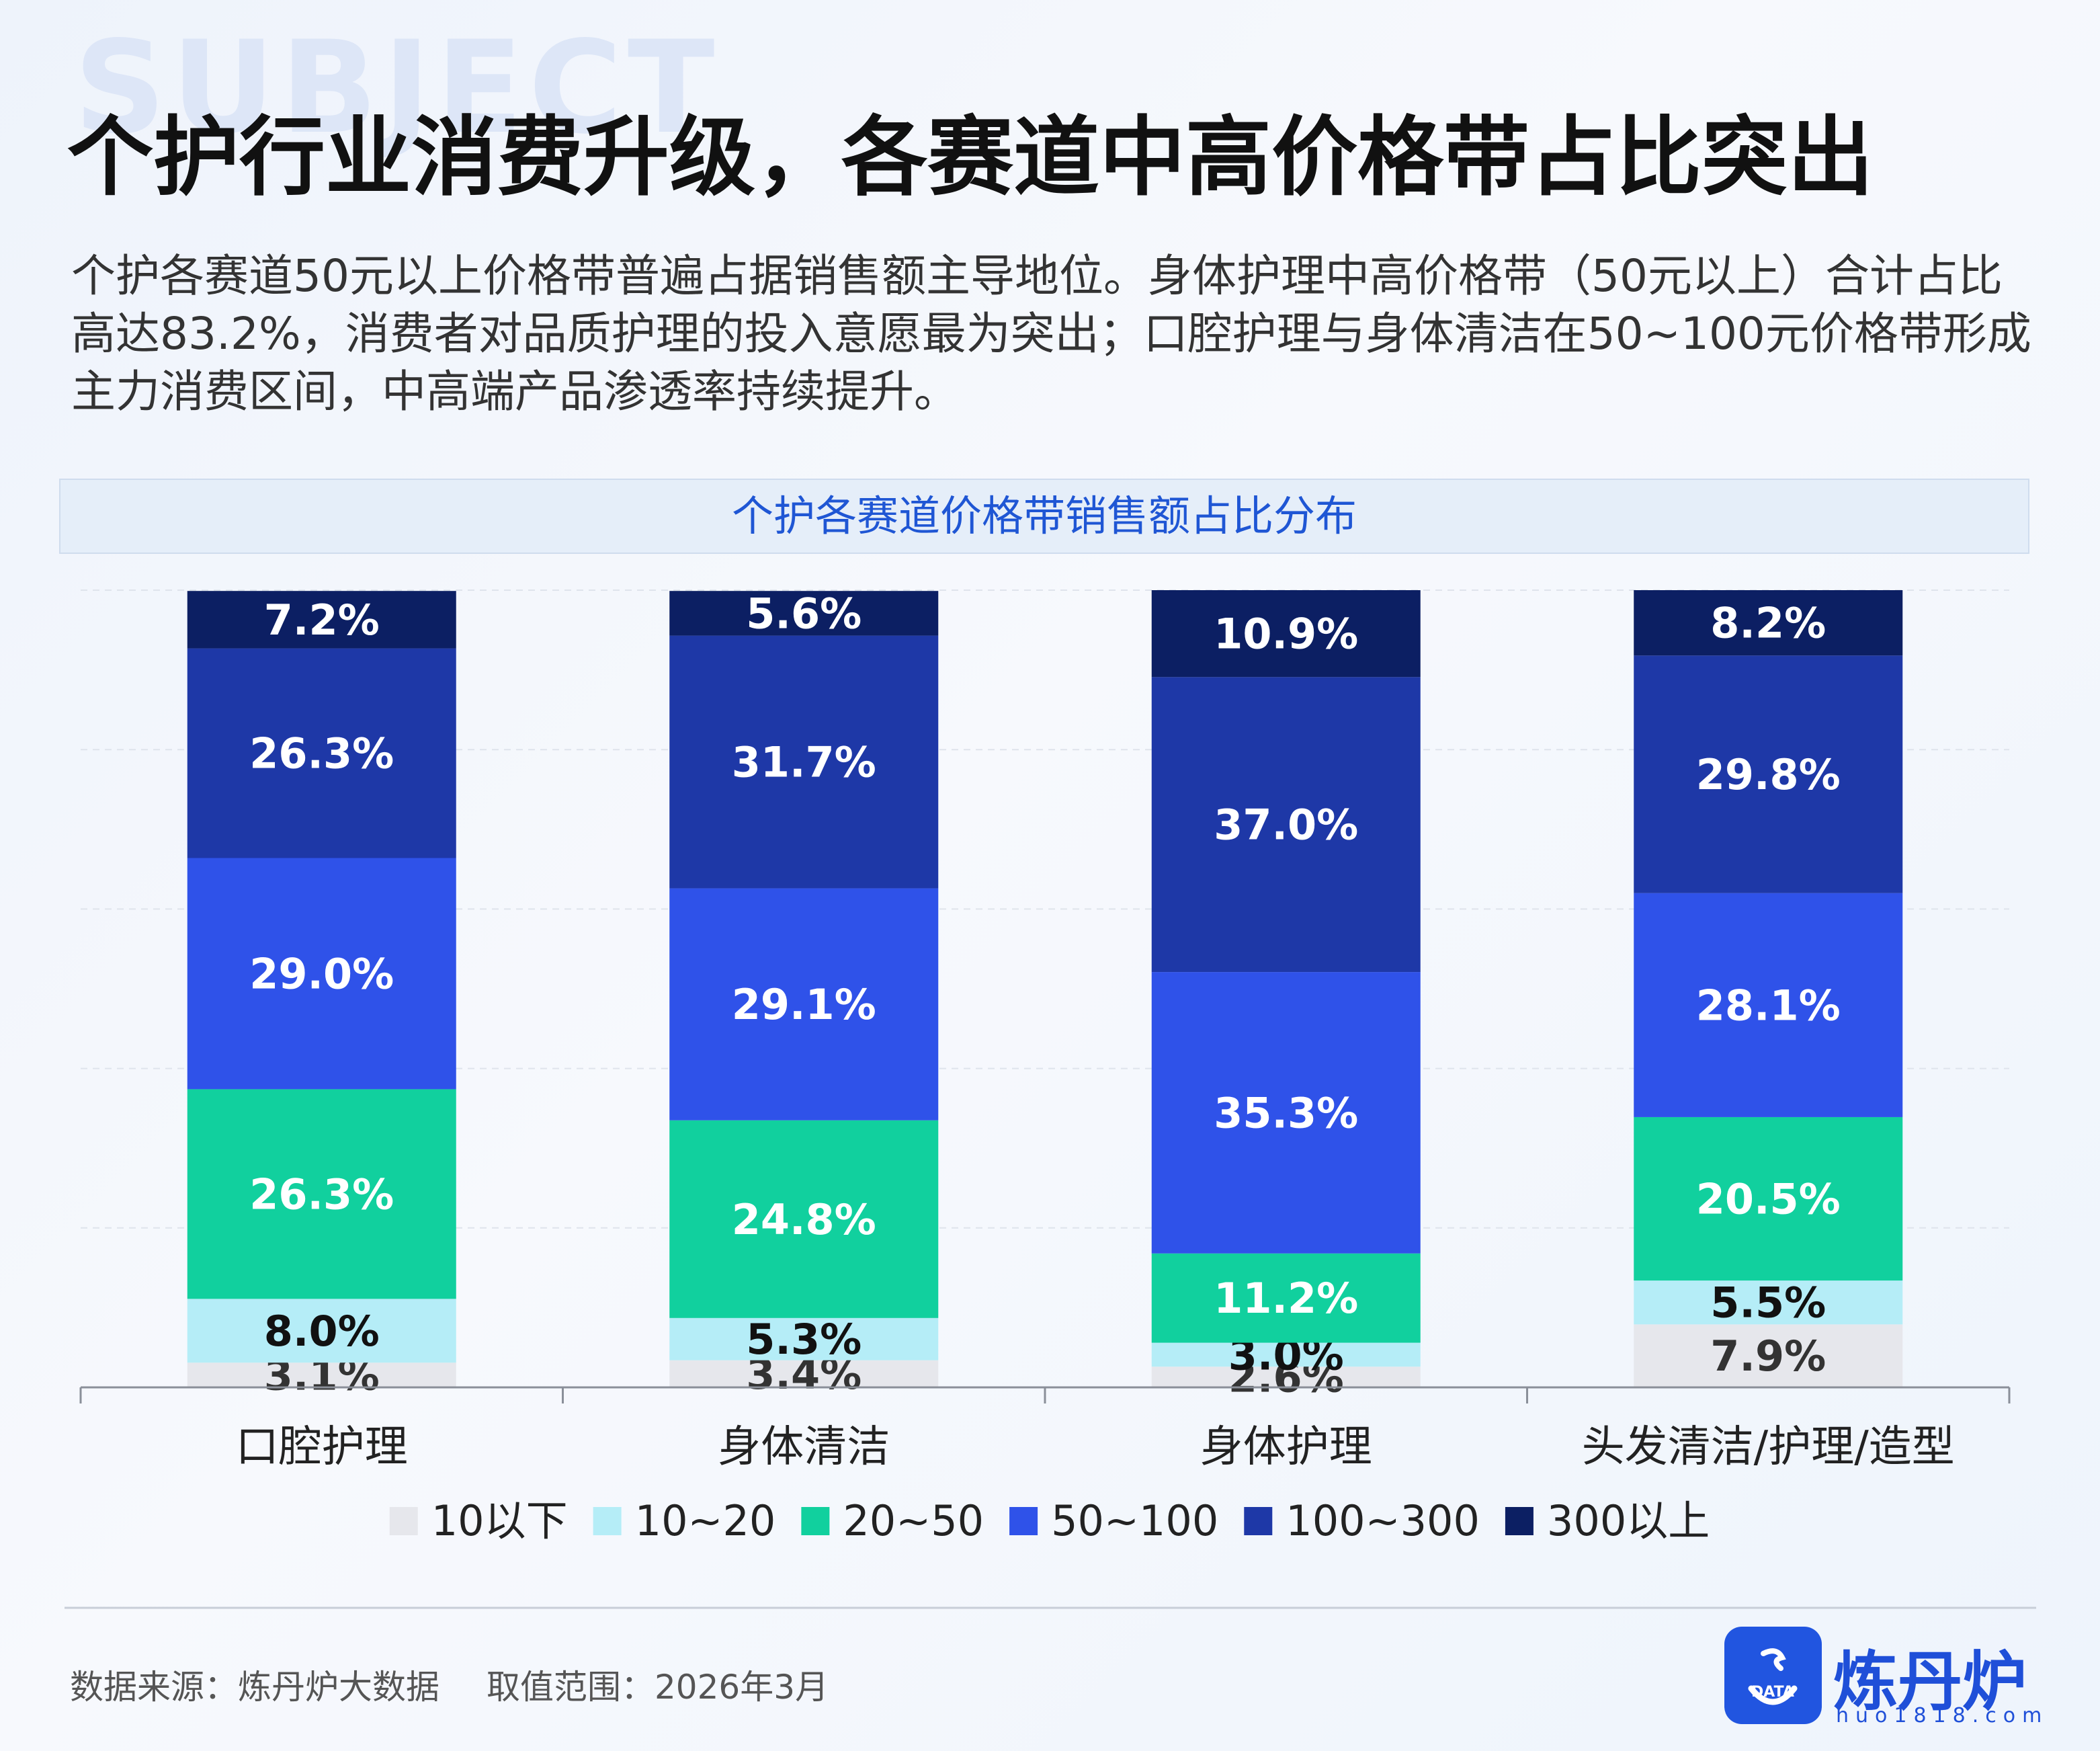 This screenshot has width=2100, height=1751. I want to click on range-text: 取值范围：2026年3月, so click(658, 1687).